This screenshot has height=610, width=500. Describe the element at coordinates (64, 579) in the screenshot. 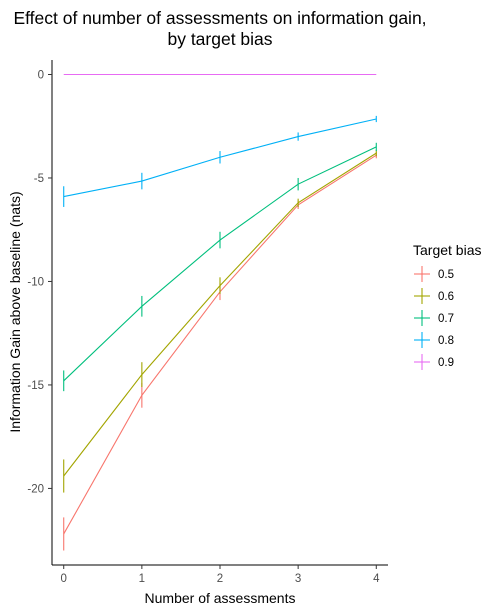

I see `x-tick-label: 0` at that location.